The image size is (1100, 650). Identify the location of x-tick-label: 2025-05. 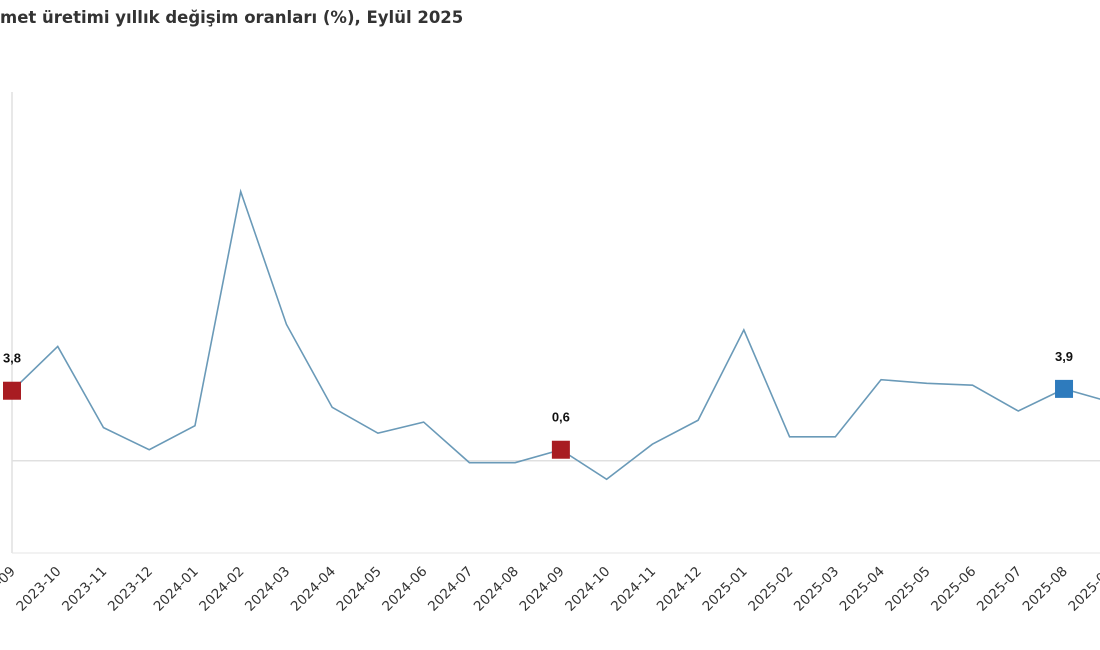
(907, 589).